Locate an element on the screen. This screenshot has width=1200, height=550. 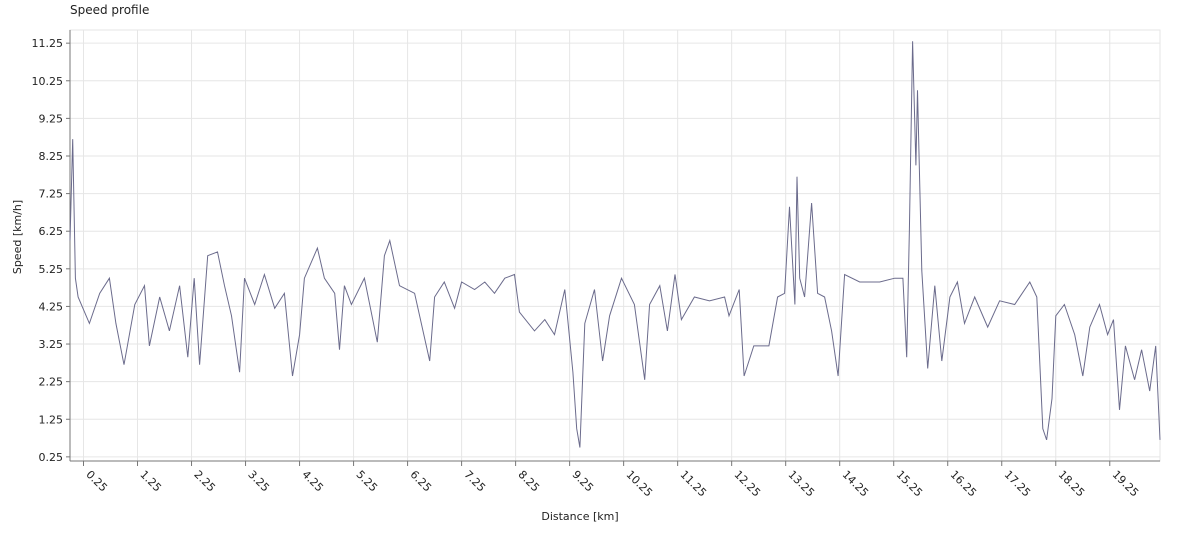
y-tick-label: 4.25 is located at coordinates (51, 306).